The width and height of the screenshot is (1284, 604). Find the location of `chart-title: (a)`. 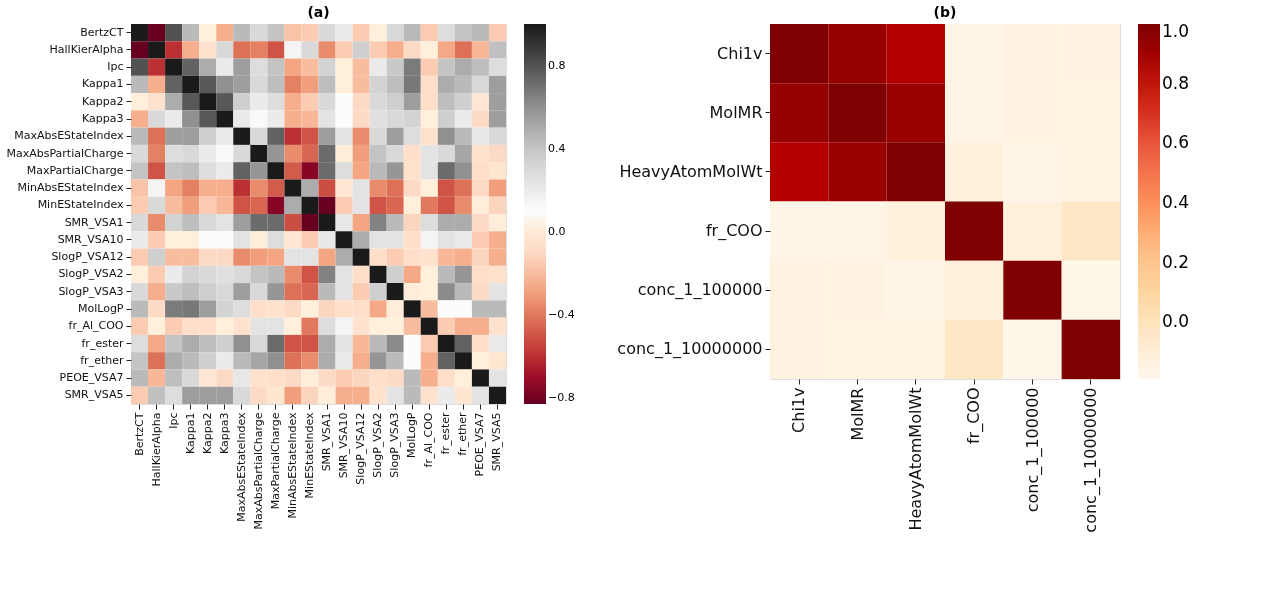

chart-title: (a) is located at coordinates (318, 12).